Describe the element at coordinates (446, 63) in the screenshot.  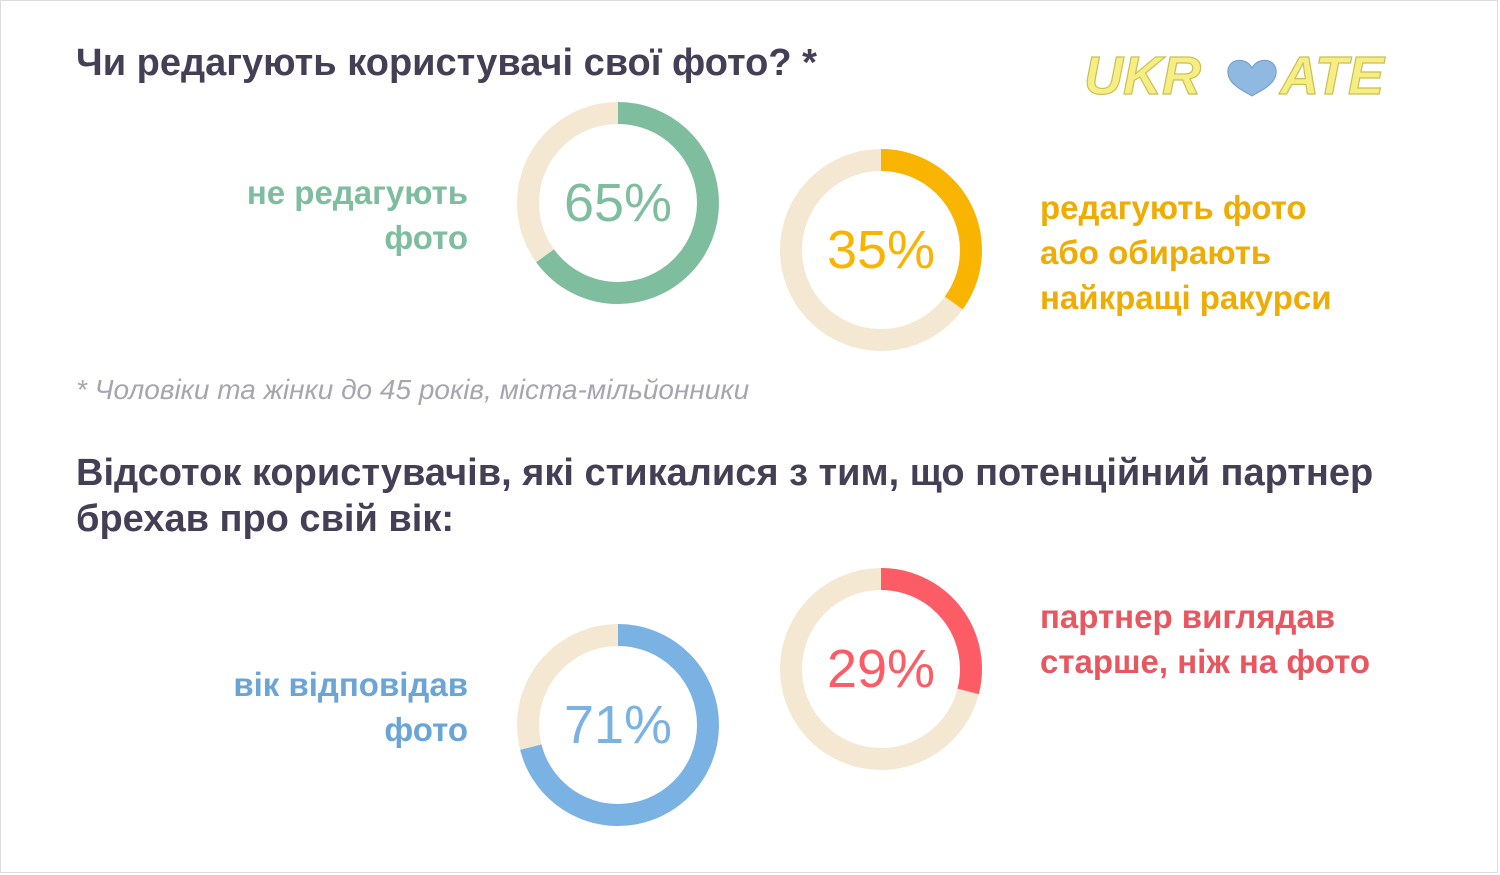
I see `page-title: Чи редагують користувачі свої фото? *` at that location.